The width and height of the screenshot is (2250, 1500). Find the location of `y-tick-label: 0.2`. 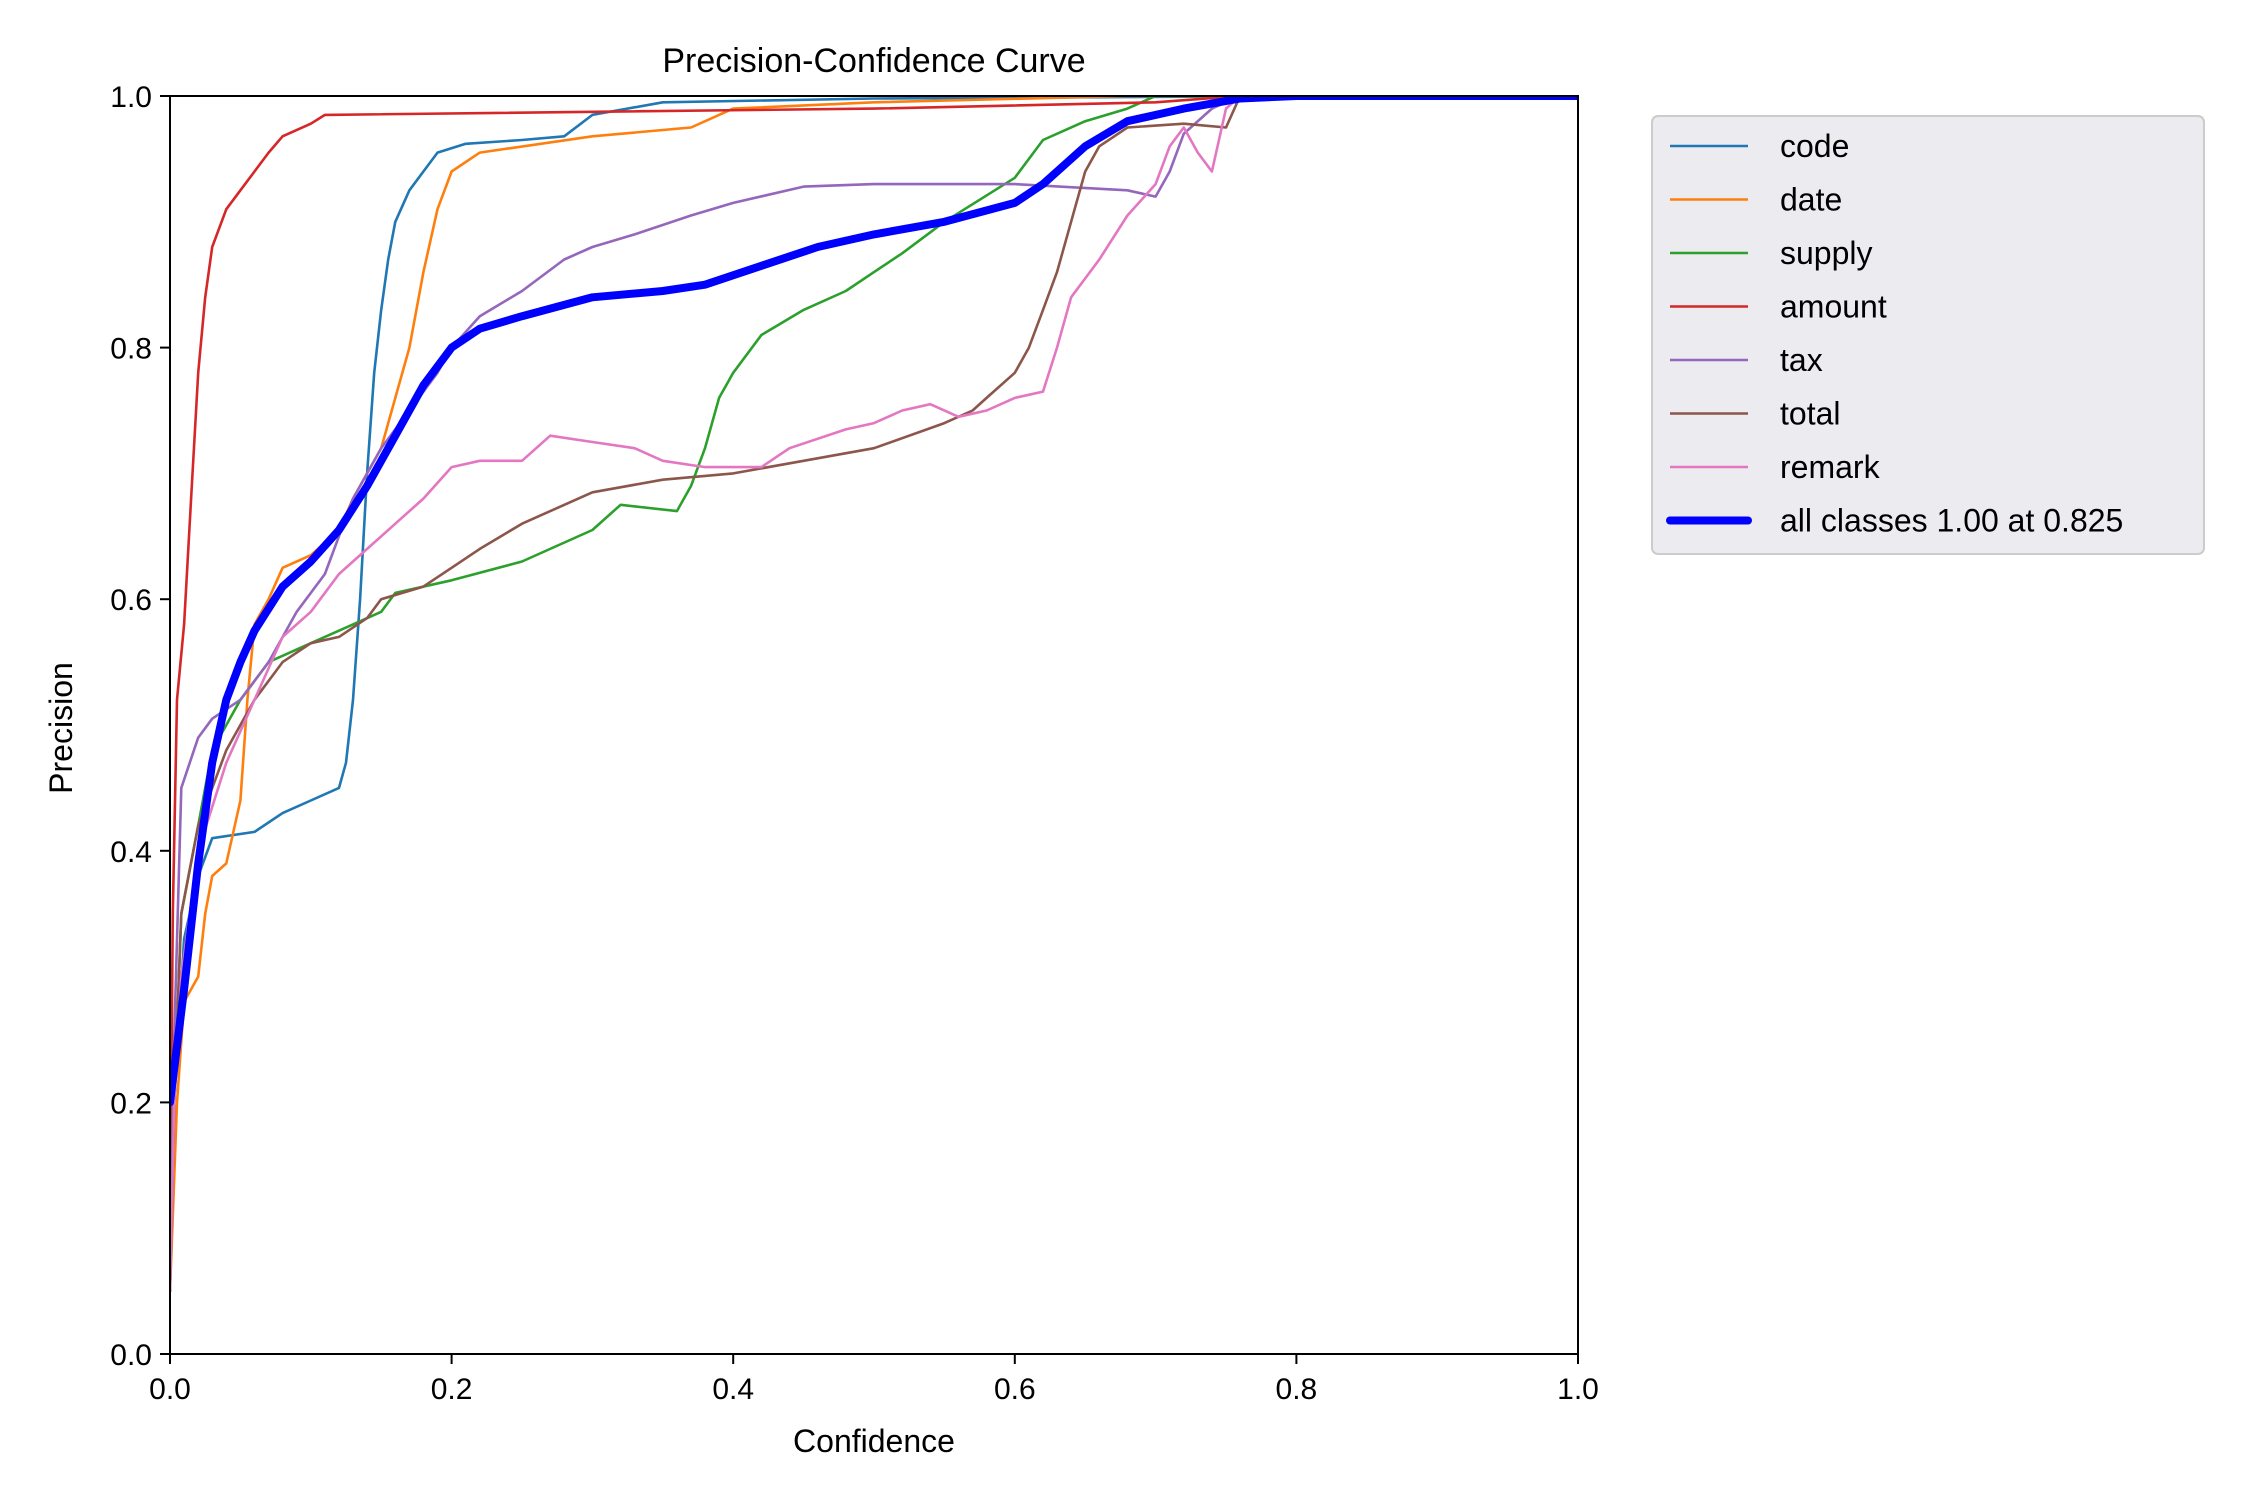

y-tick-label: 0.2 is located at coordinates (131, 1103).